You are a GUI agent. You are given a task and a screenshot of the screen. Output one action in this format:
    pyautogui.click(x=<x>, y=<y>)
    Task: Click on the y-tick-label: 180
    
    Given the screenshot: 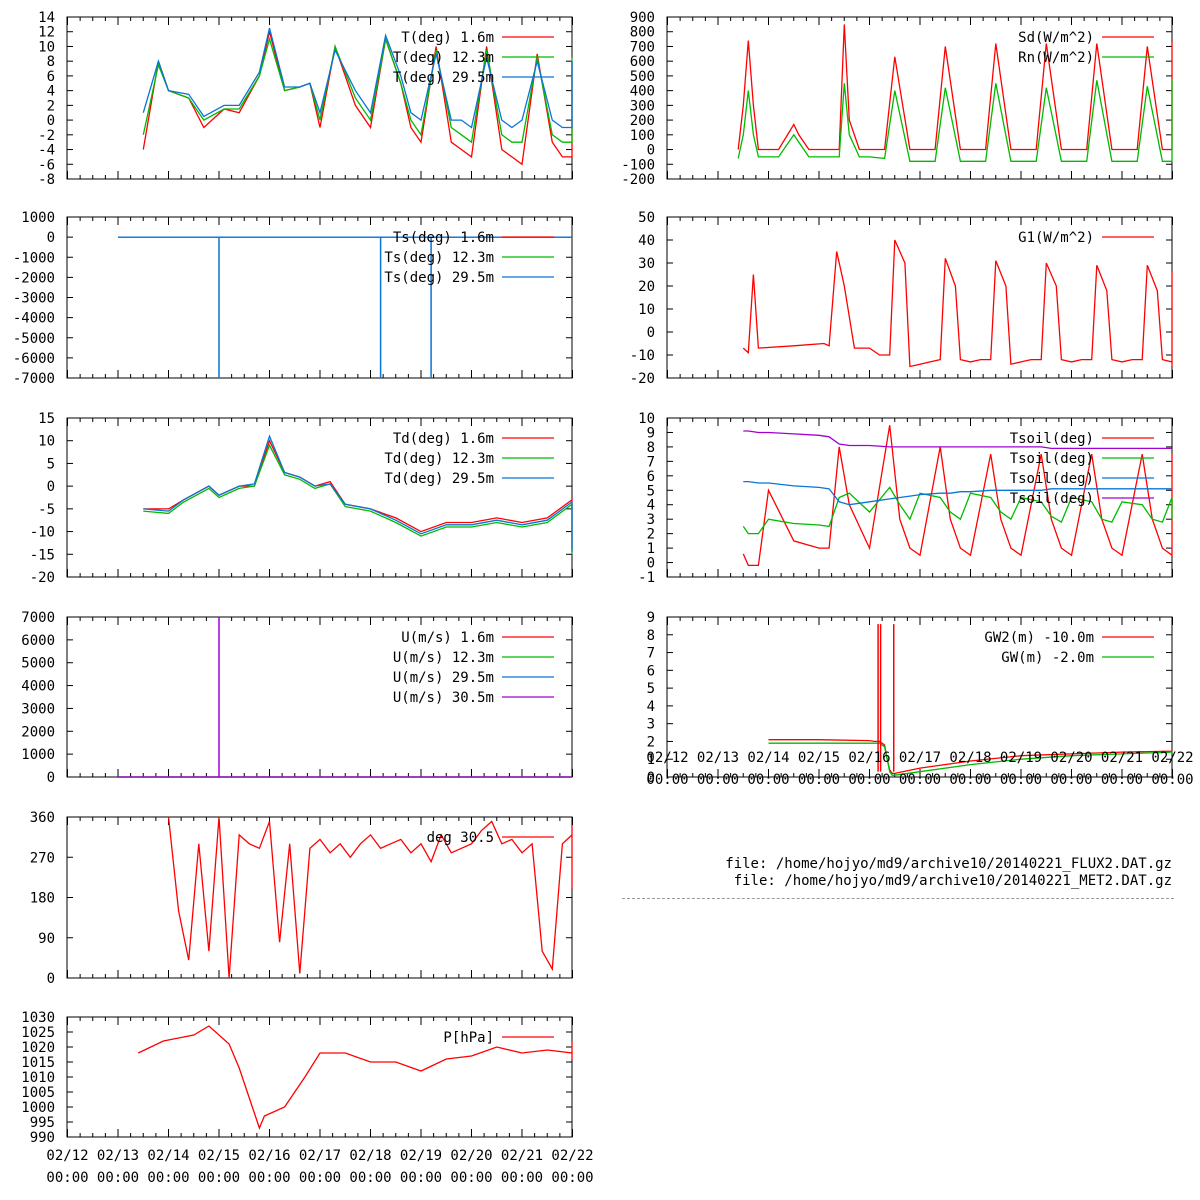 What is the action you would take?
    pyautogui.click(x=42, y=899)
    